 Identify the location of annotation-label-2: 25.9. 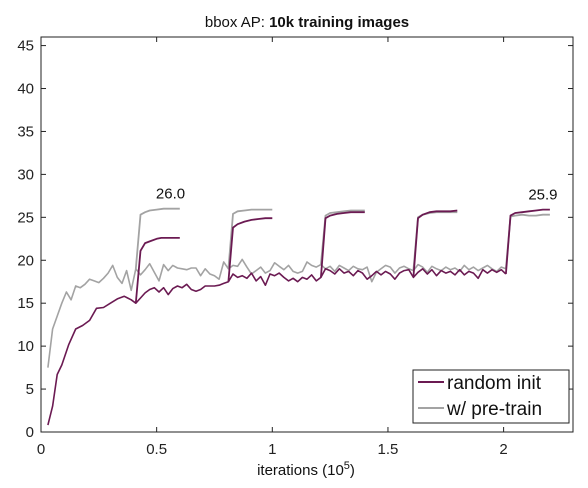
(542, 195).